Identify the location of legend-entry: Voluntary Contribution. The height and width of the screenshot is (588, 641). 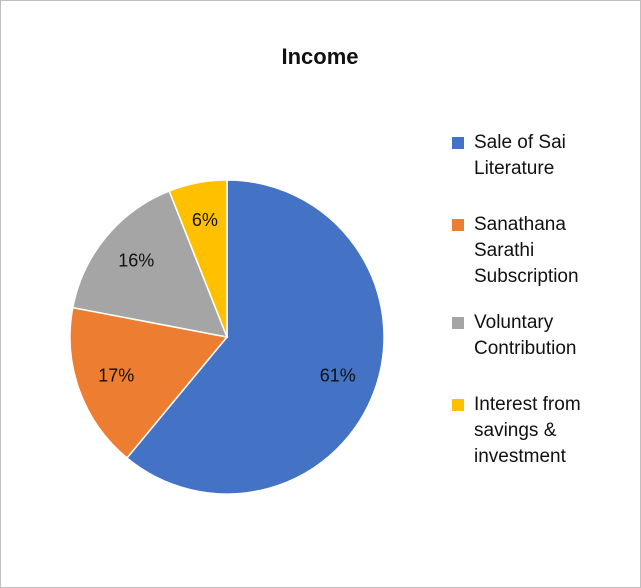
(537, 336).